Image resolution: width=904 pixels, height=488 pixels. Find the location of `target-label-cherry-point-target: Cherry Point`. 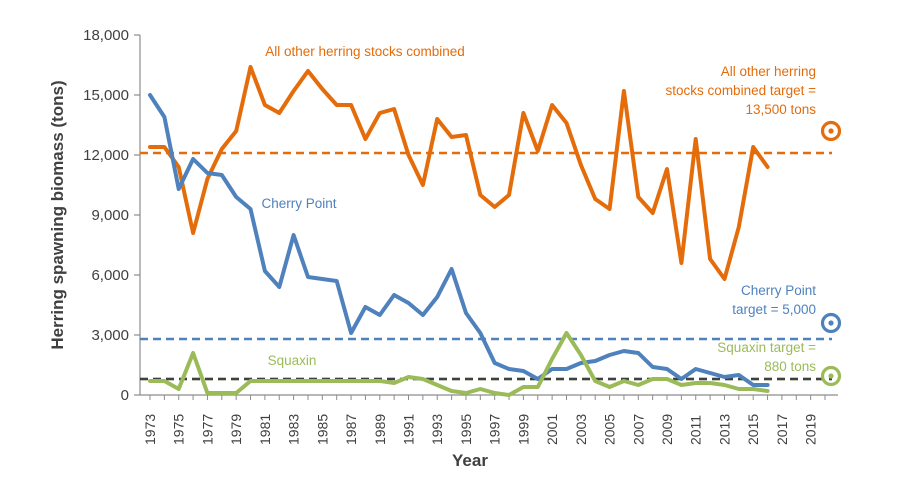

target-label-cherry-point-target: Cherry Point is located at coordinates (778, 290).